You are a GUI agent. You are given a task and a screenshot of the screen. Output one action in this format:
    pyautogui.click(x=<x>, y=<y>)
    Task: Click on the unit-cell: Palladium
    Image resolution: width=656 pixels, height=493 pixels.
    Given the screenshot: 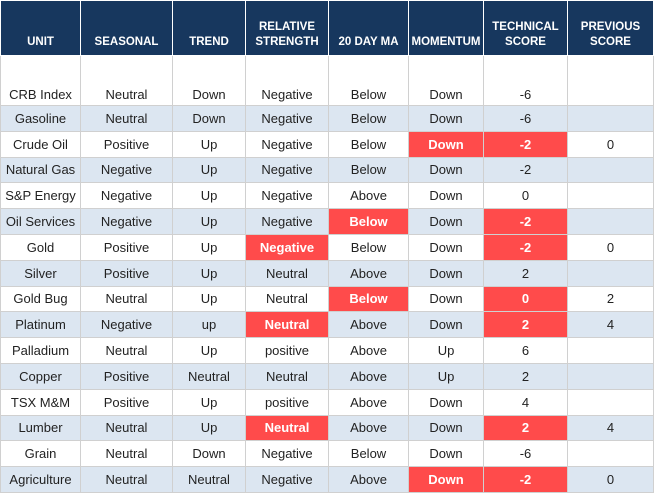 What is the action you would take?
    pyautogui.click(x=40, y=350)
    